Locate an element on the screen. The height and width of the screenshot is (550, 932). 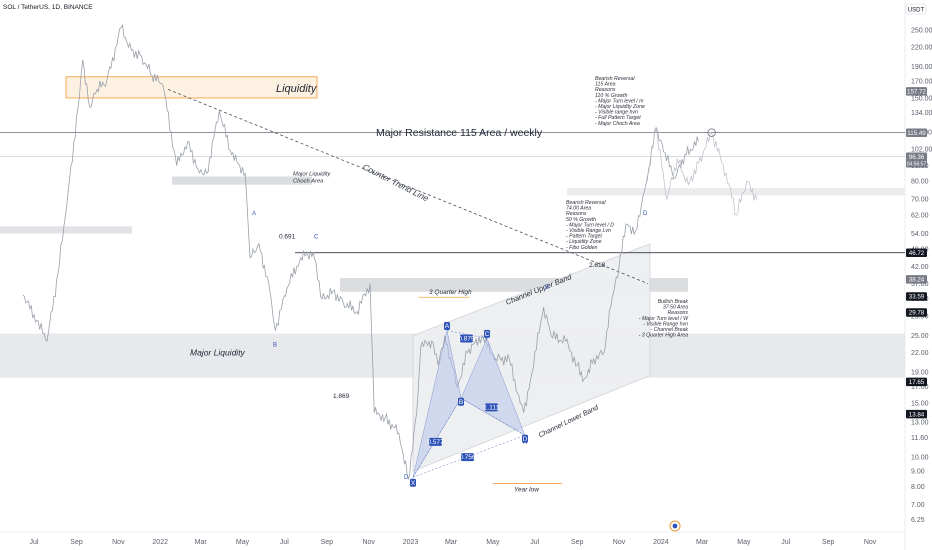
bullish-break-note-line: - Channel Break is located at coordinates (670, 330).